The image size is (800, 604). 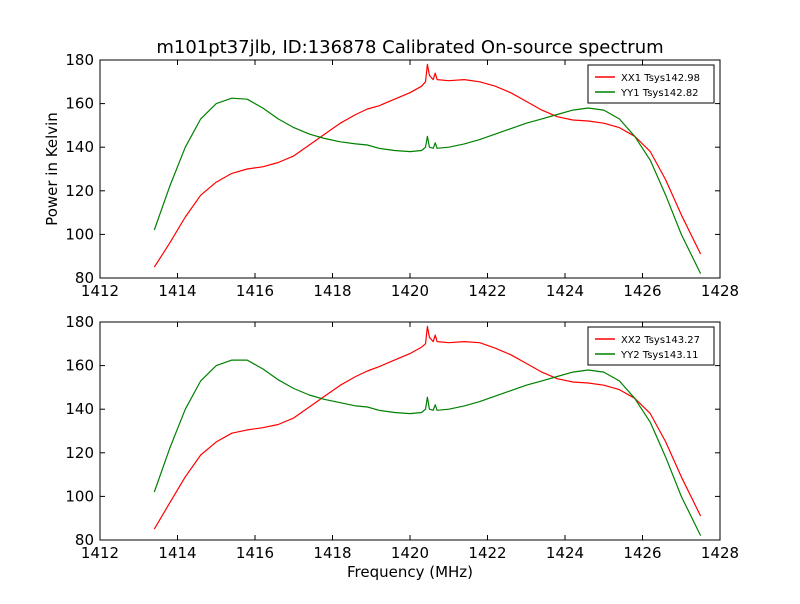 What do you see at coordinates (660, 78) in the screenshot?
I see `legend-entry: XX1 Tsys142.98` at bounding box center [660, 78].